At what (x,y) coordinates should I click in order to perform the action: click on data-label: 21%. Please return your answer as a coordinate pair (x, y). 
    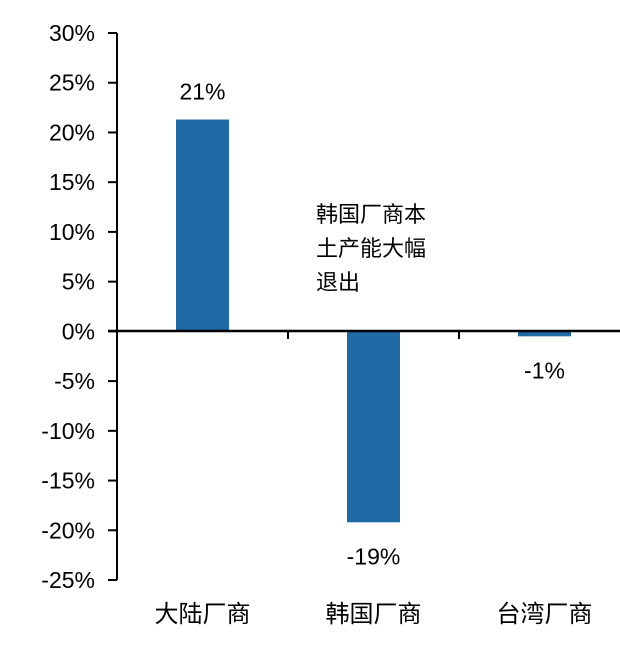
    Looking at the image, I should click on (202, 92).